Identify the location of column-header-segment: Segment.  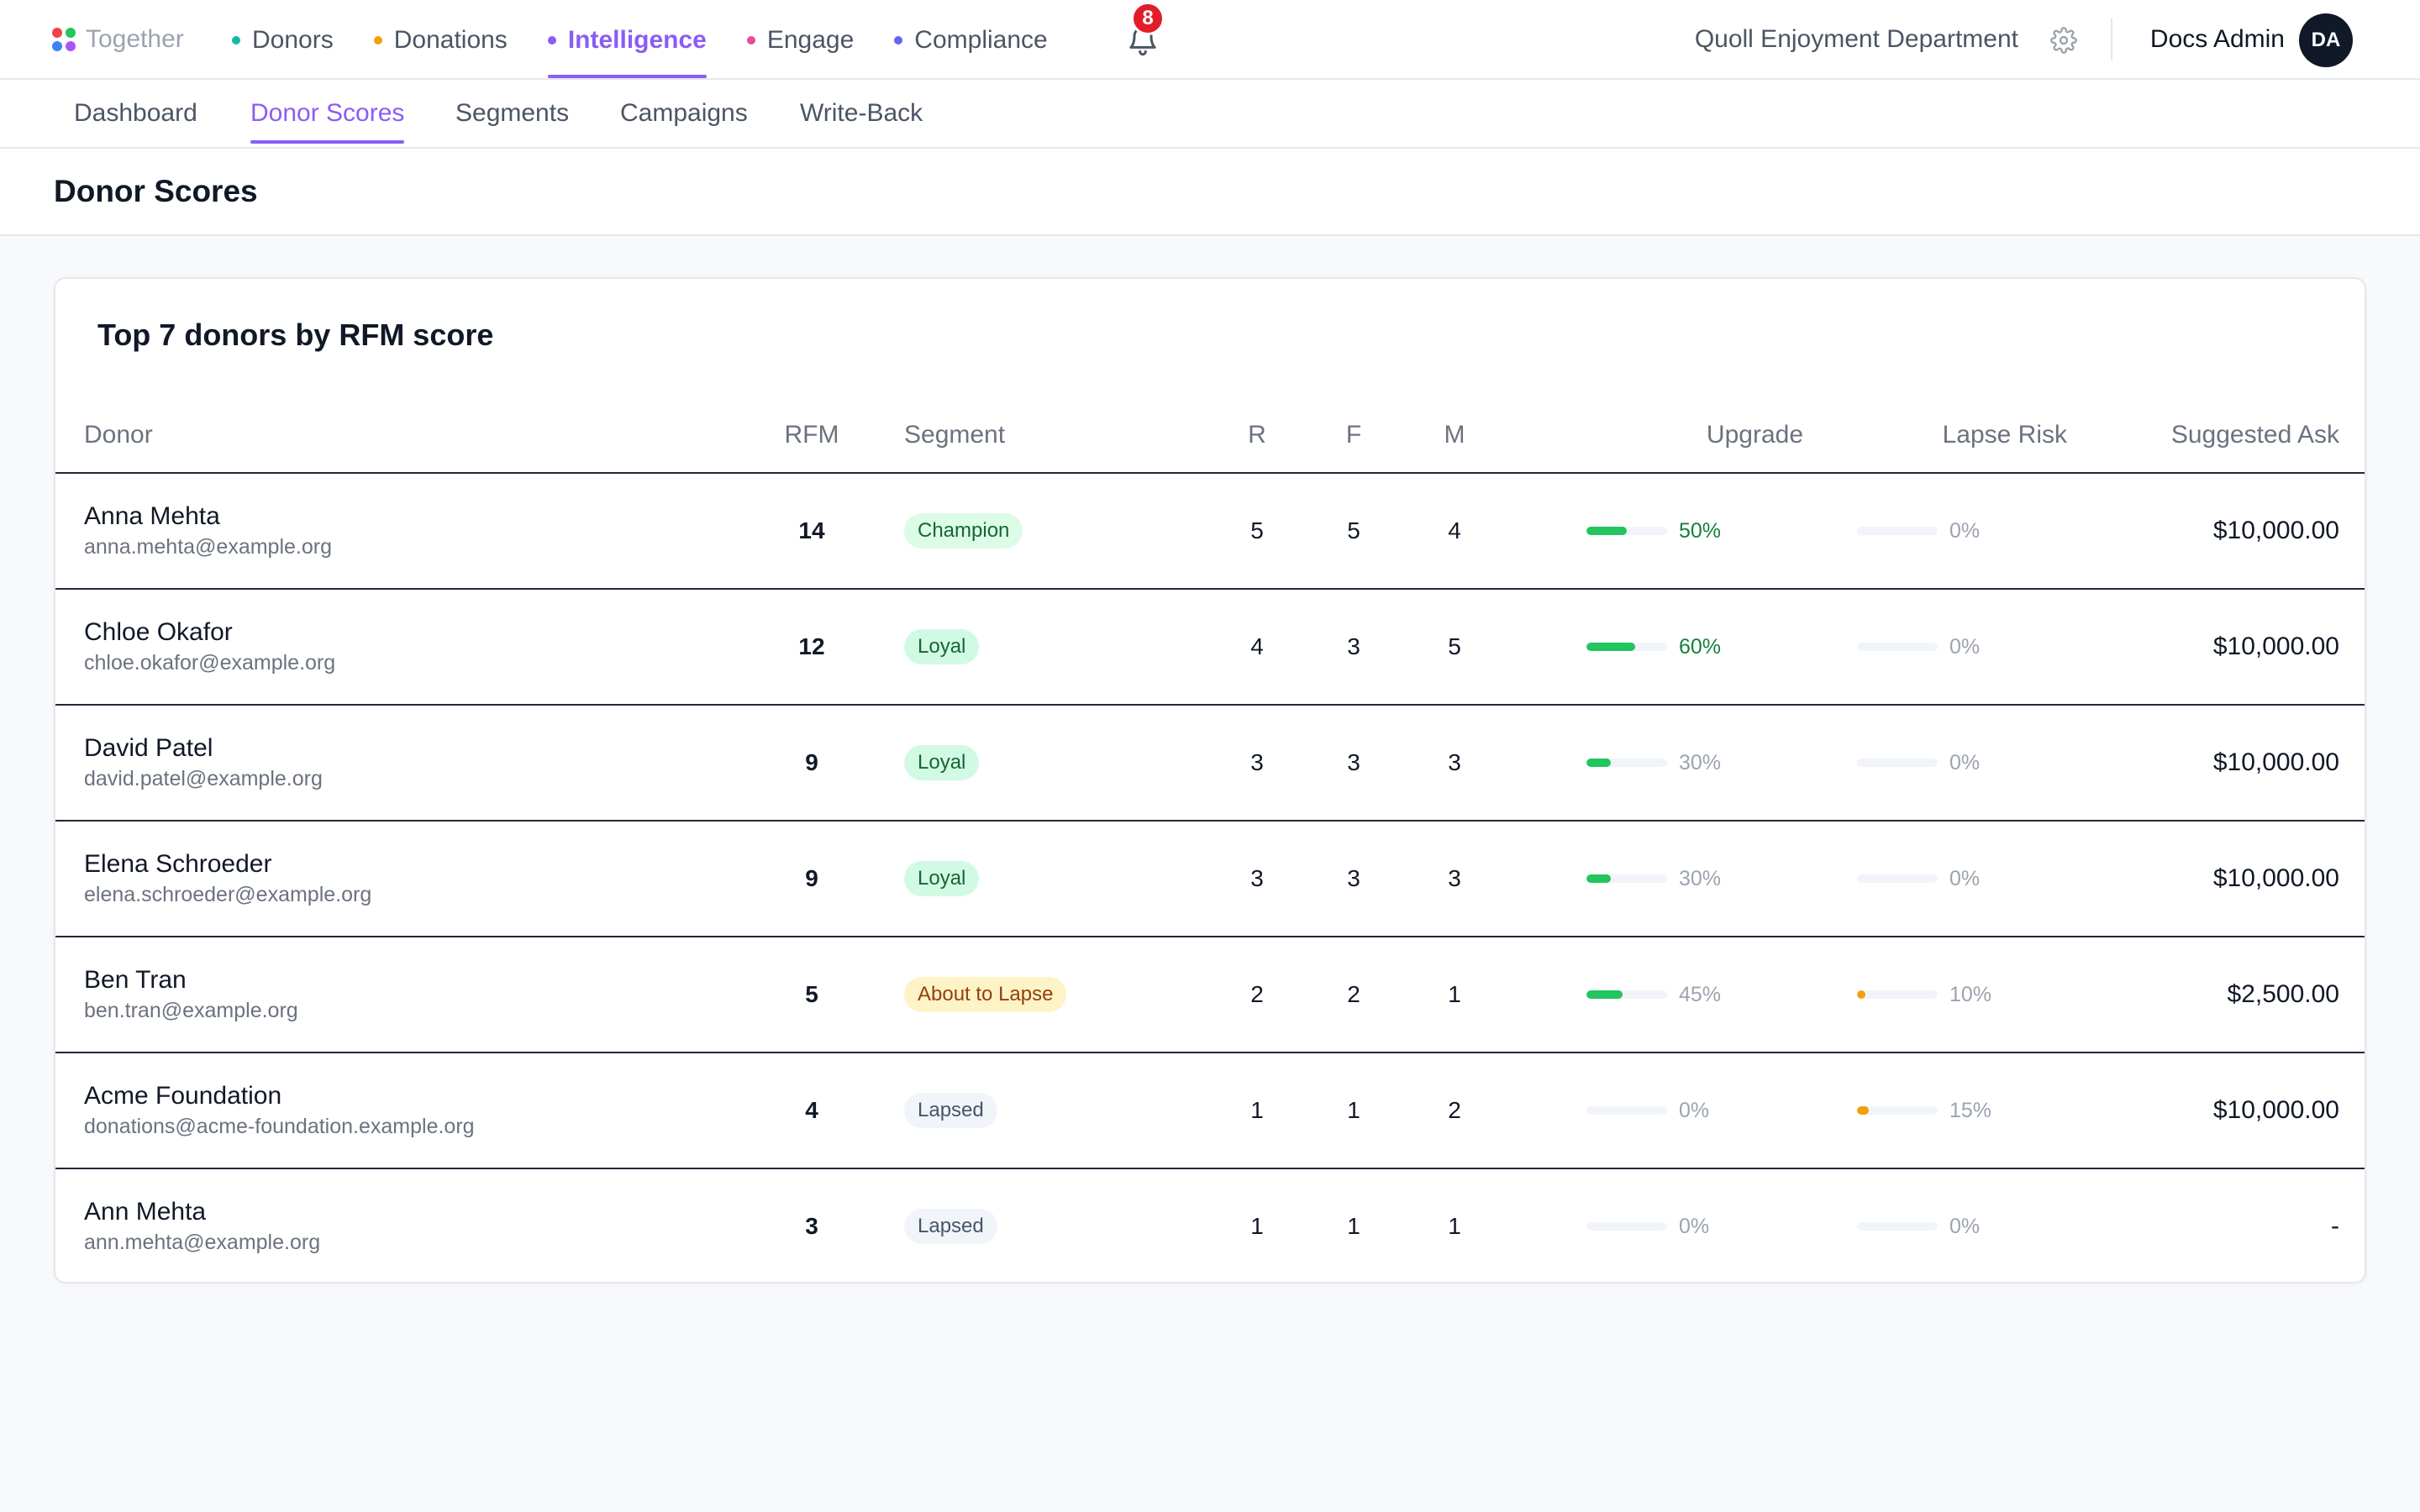
(955, 435).